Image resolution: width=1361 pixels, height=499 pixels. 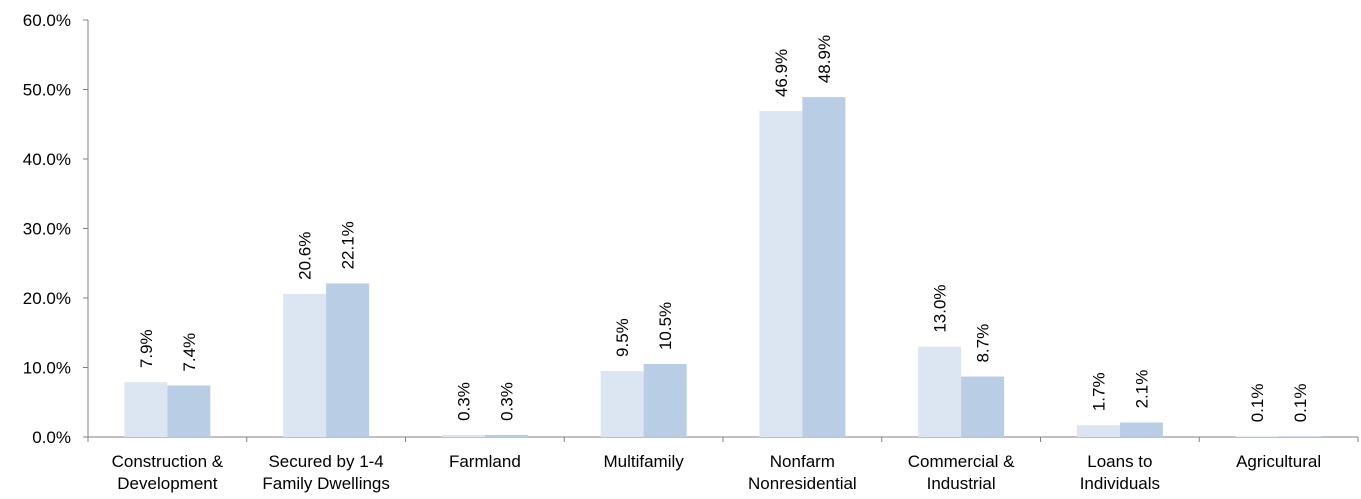 What do you see at coordinates (643, 461) in the screenshot?
I see `x-tick-label: Multifamily` at bounding box center [643, 461].